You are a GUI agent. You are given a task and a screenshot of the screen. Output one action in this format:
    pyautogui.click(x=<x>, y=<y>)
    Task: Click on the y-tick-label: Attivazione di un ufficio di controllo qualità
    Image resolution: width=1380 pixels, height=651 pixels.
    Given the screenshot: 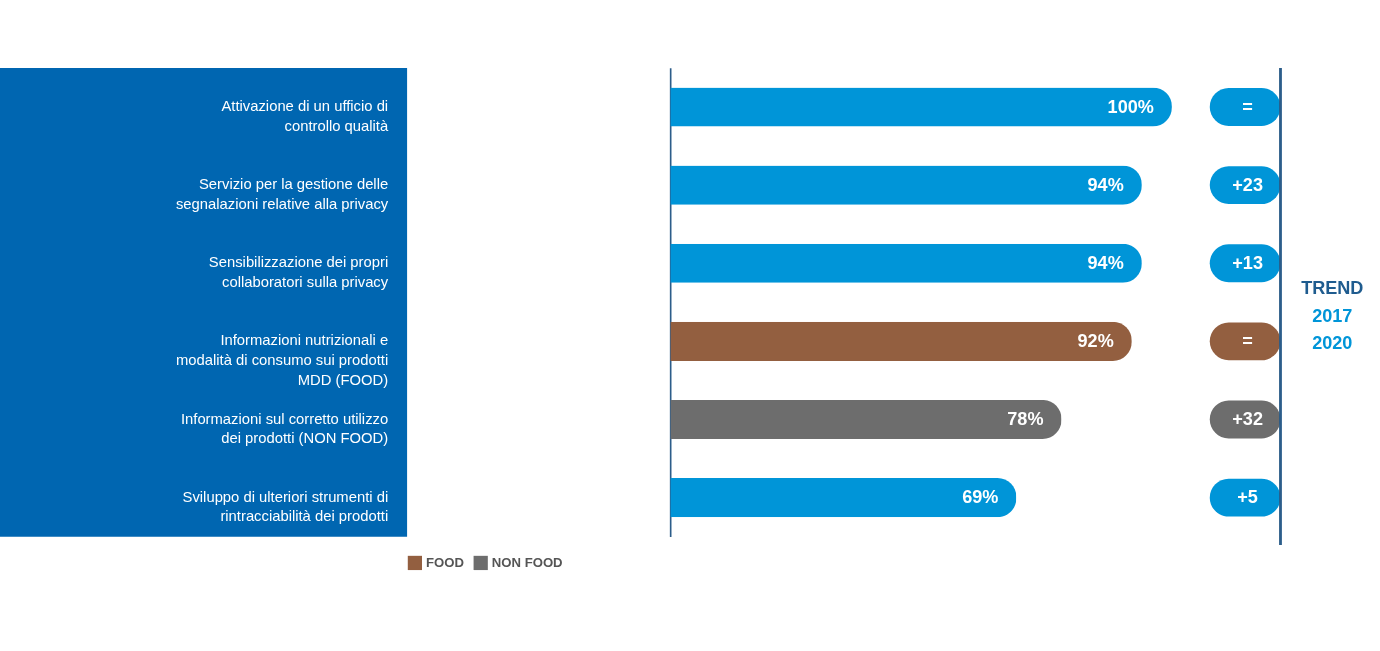 What is the action you would take?
    pyautogui.click(x=305, y=116)
    